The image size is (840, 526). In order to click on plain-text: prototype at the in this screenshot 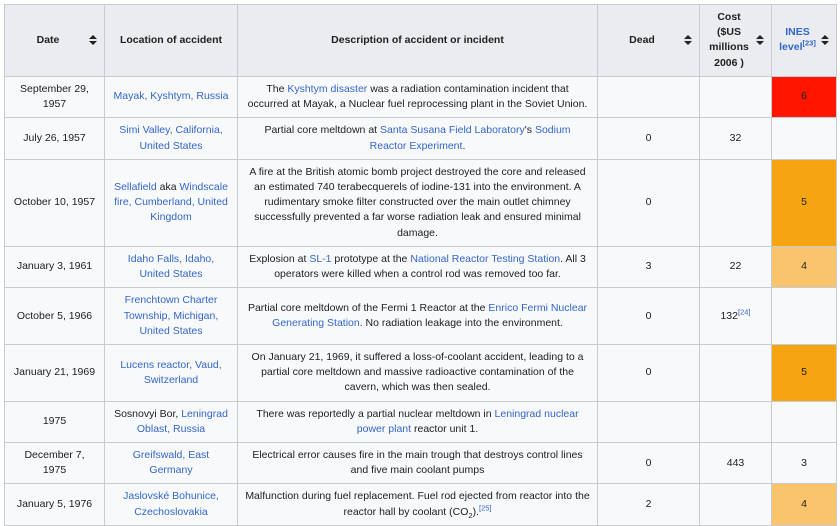, I will do `click(371, 258)`.